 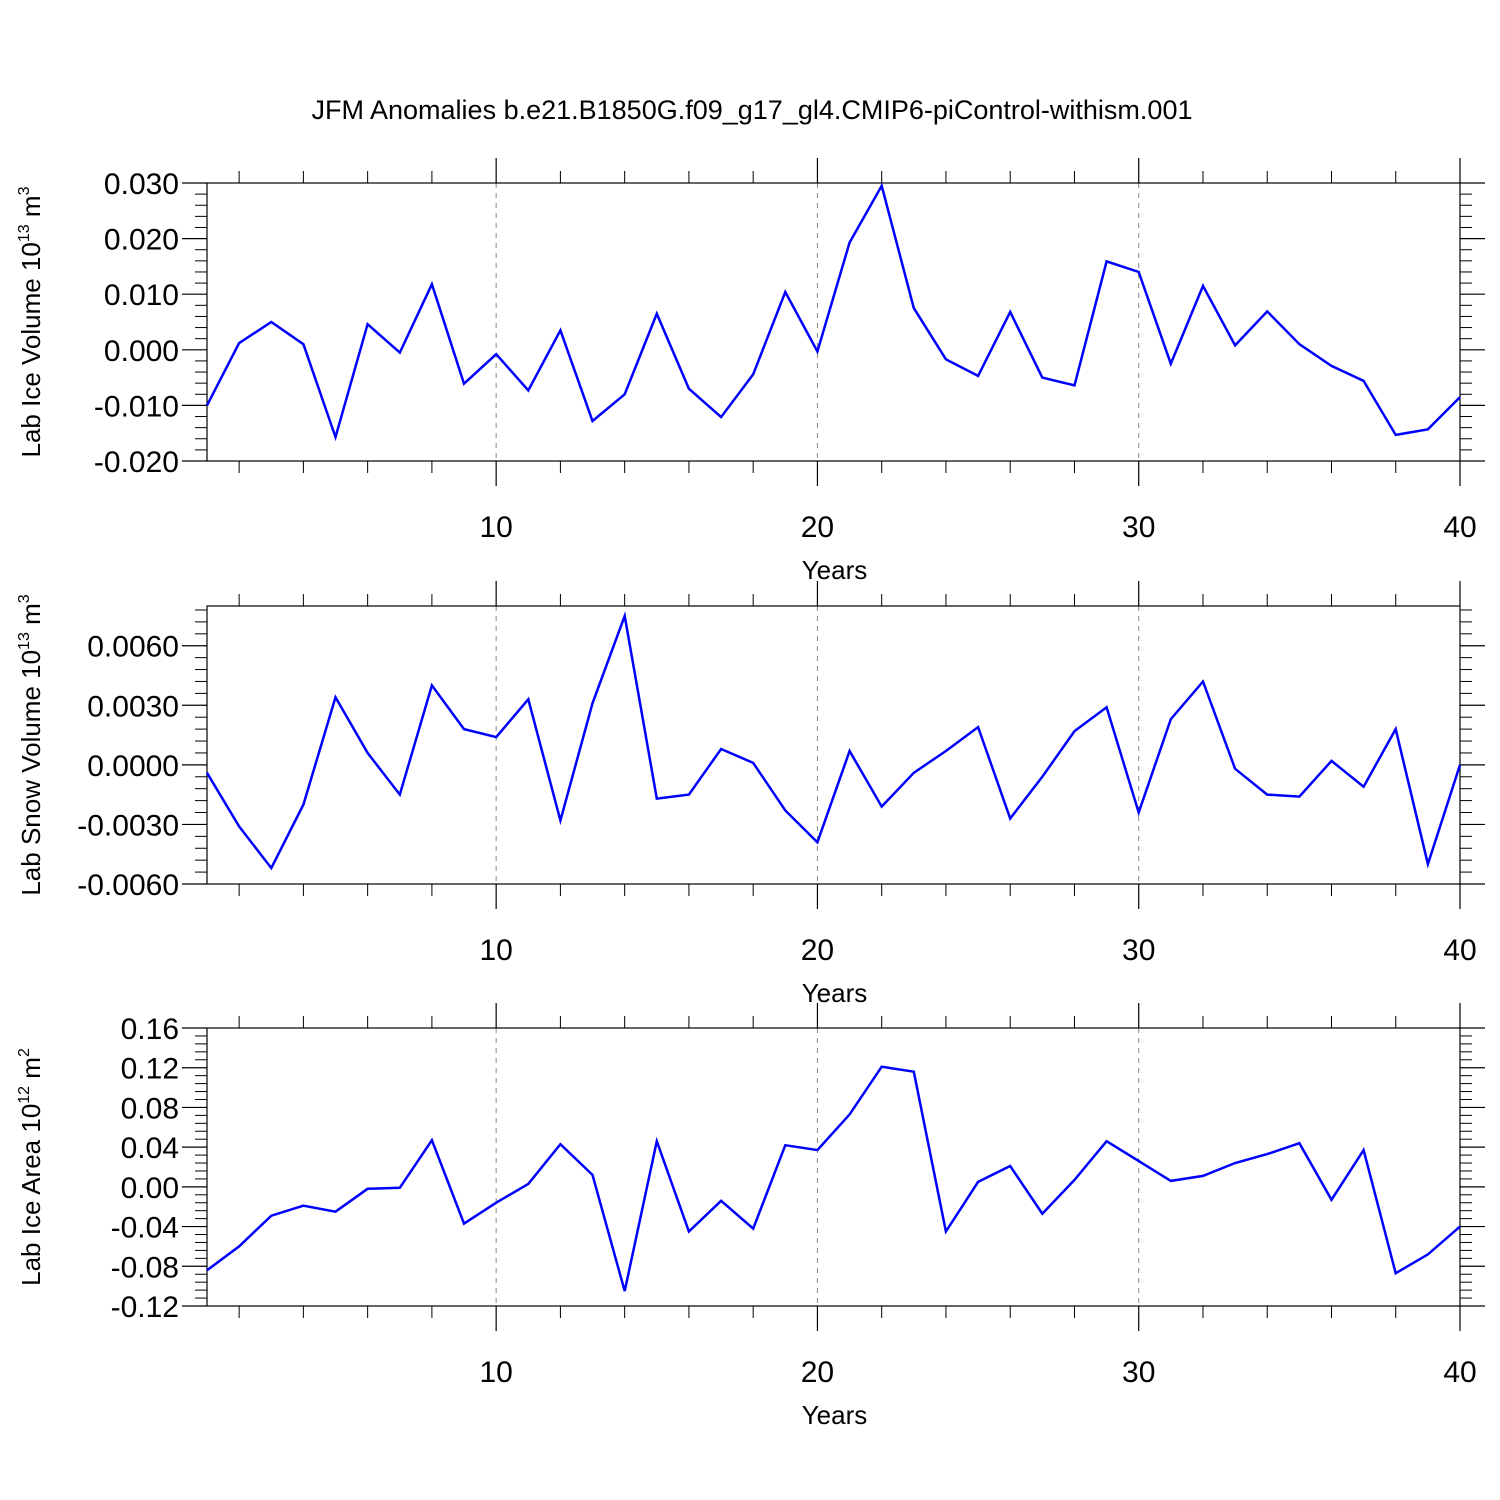 I want to click on y-tick-label: -0.010, so click(x=136, y=406).